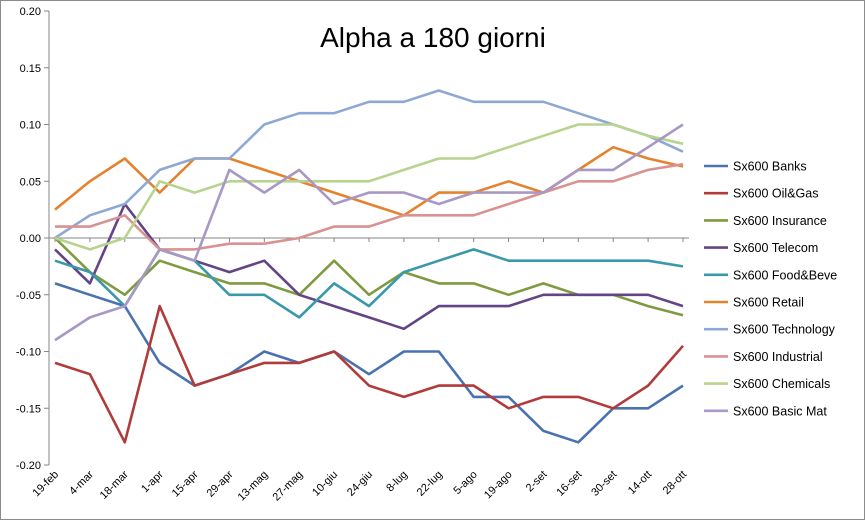 The image size is (865, 520). I want to click on legend-label: Sx600 Basic Mat, so click(780, 411).